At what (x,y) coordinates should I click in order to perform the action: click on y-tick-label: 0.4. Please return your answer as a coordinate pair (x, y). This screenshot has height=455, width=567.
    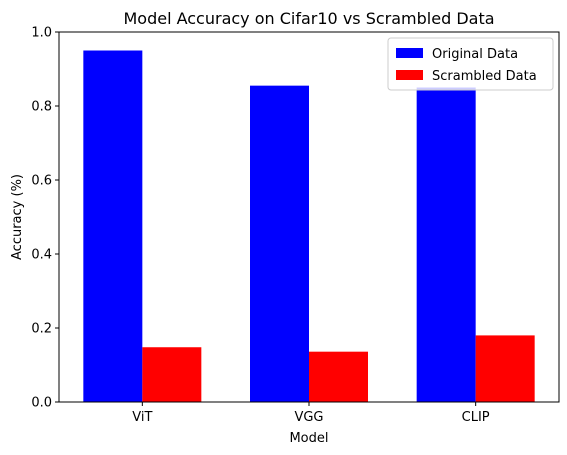
    Looking at the image, I should click on (41, 255).